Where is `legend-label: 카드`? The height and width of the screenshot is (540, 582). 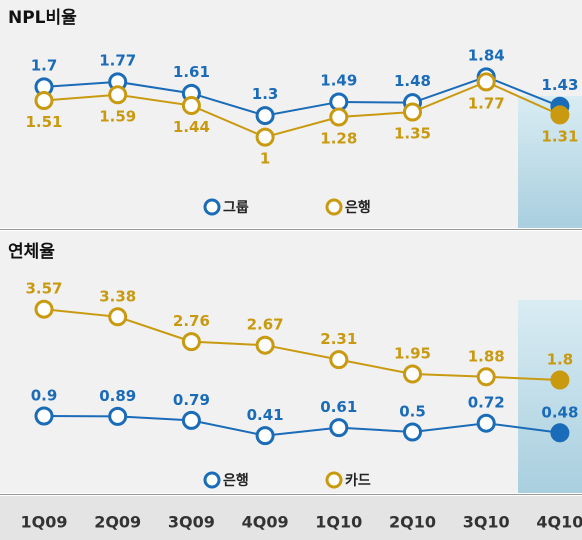 legend-label: 카드 is located at coordinates (358, 481).